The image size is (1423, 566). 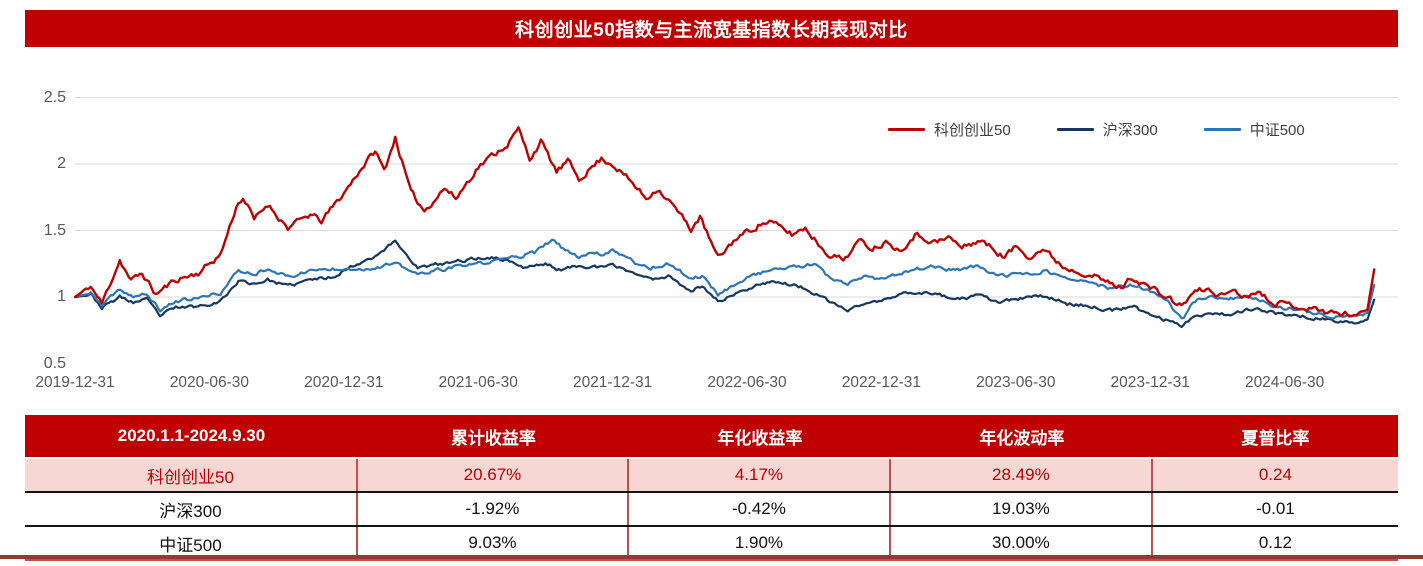 I want to click on table-header-cell: 年化收益率, so click(x=760, y=438).